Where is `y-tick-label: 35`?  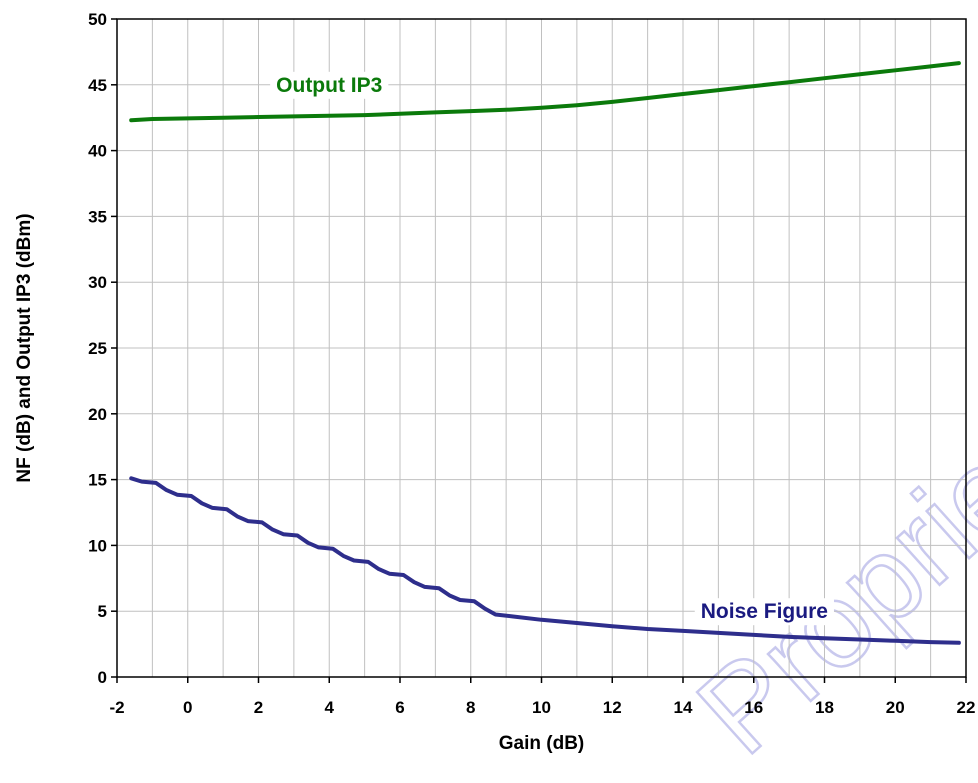 y-tick-label: 35 is located at coordinates (97, 216).